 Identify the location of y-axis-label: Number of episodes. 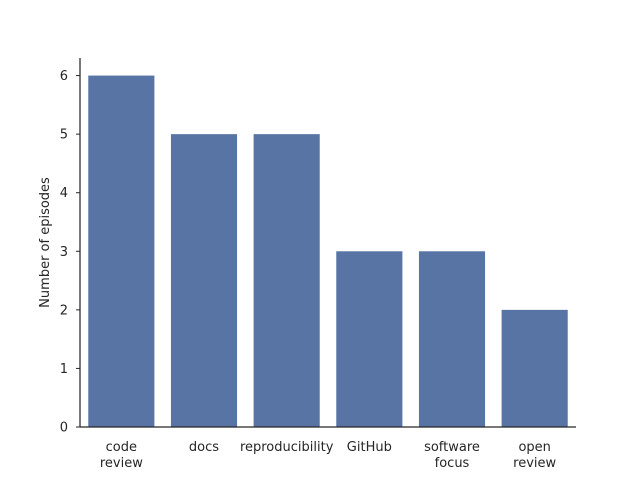
(45, 242).